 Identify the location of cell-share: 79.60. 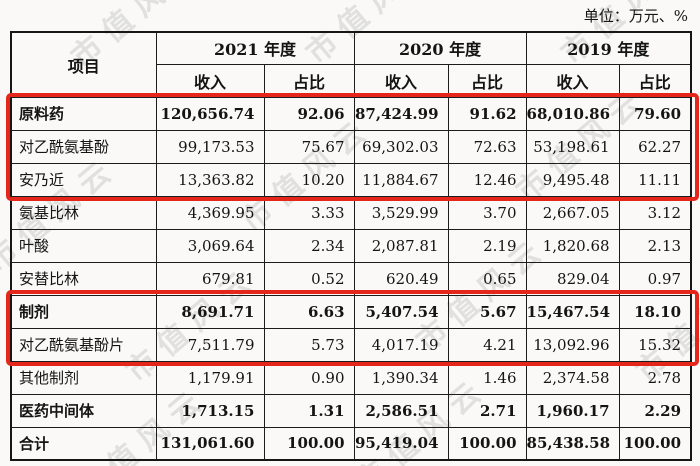
(655, 113).